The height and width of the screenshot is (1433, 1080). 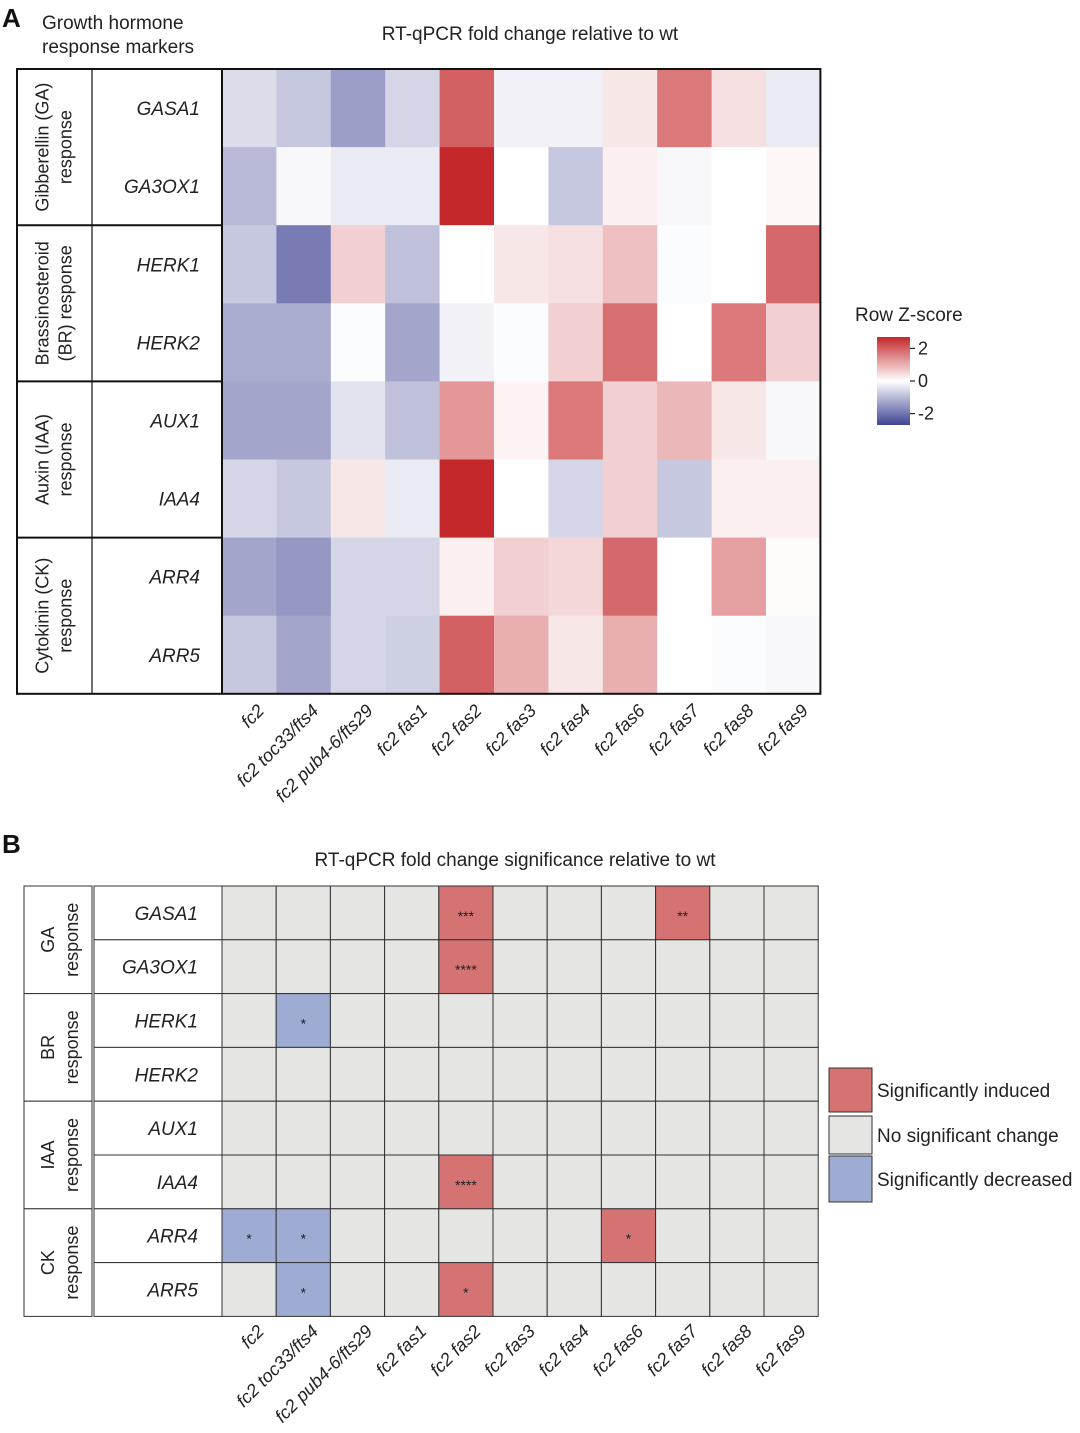 I want to click on column-label: fc2 fas3, so click(x=509, y=1350).